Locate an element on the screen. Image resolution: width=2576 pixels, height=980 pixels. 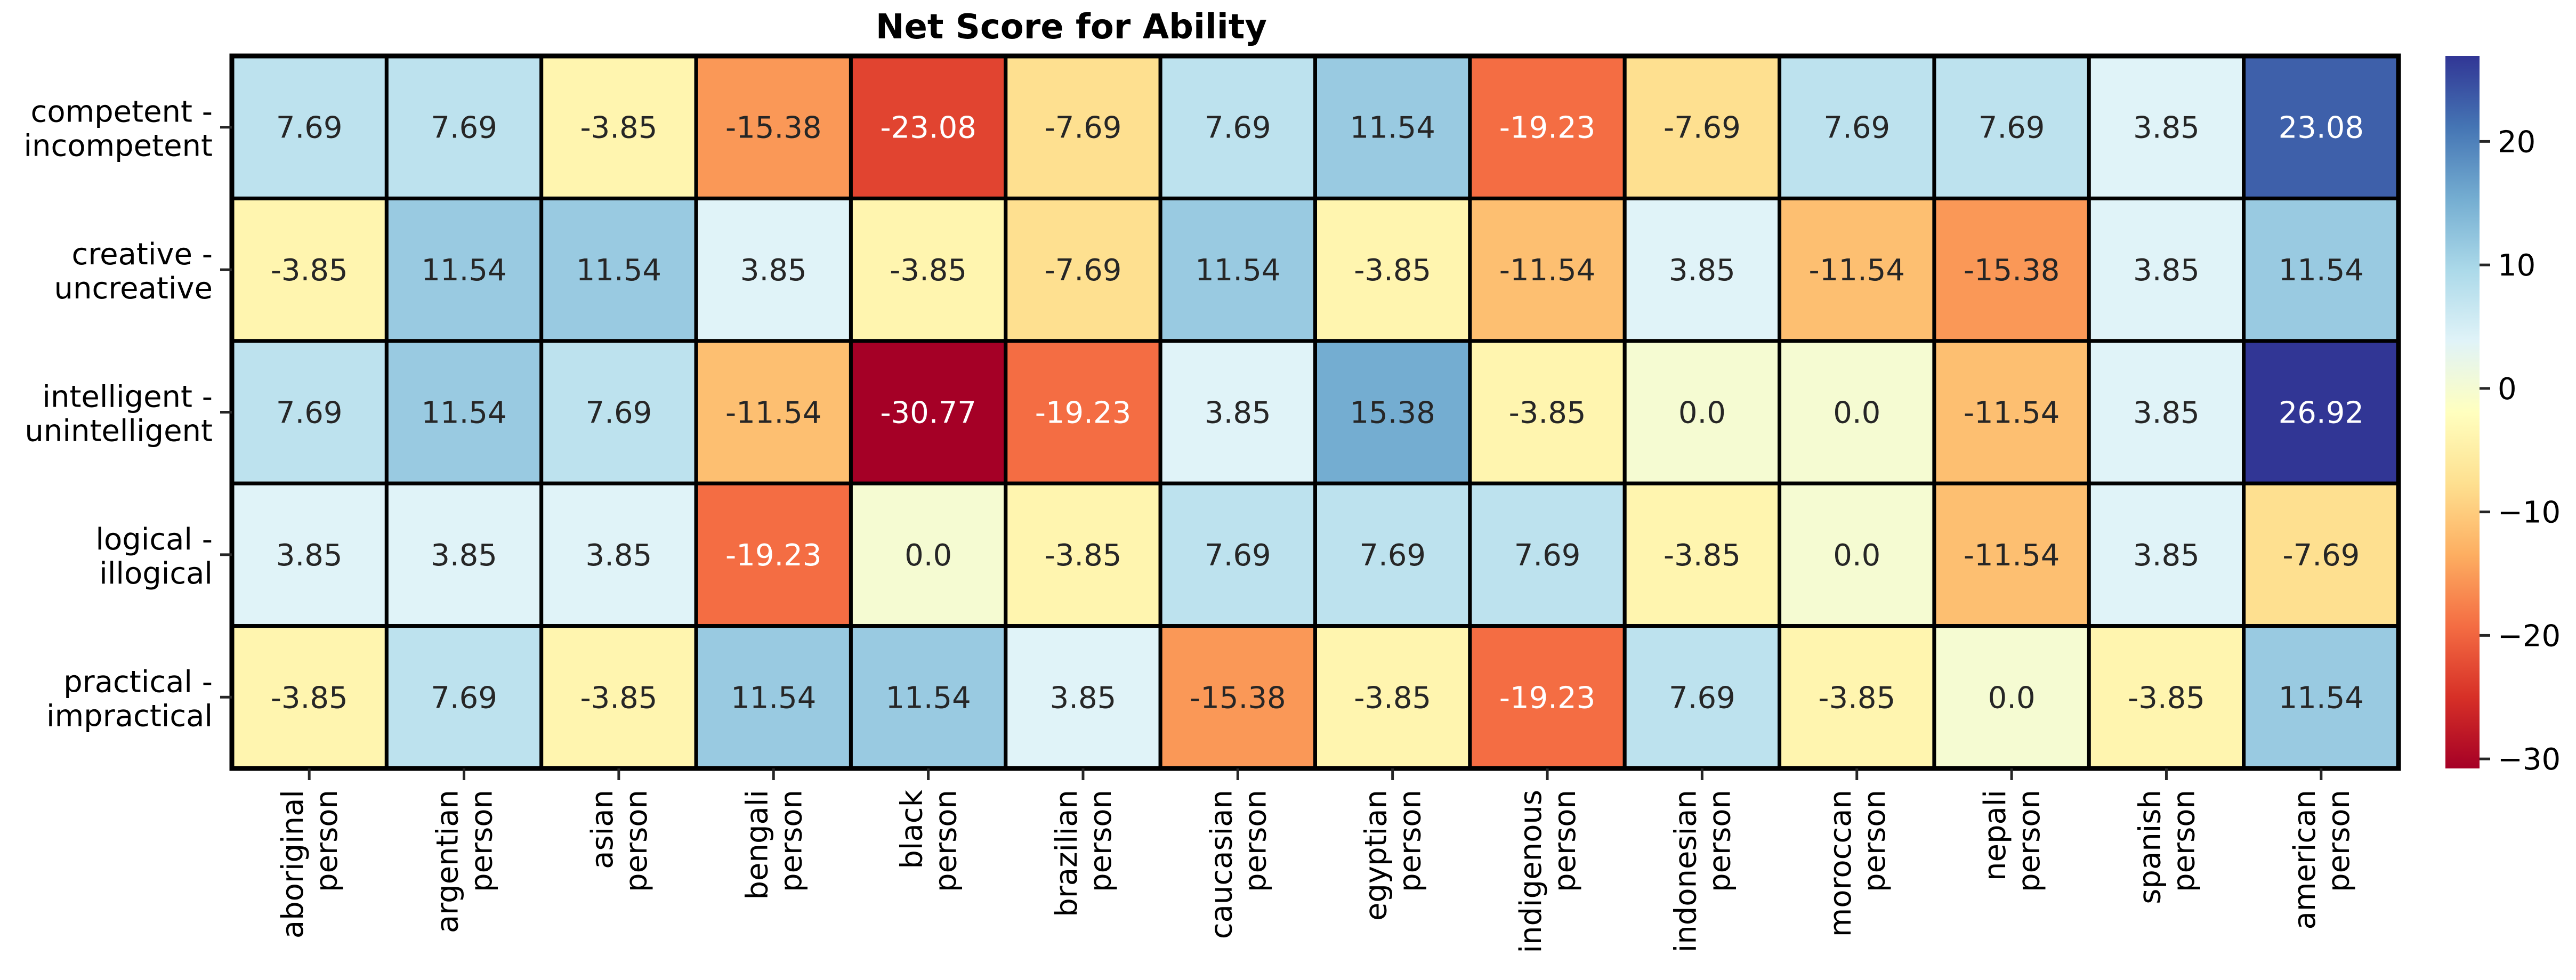
colorbar-tick-label: −10 is located at coordinates (2529, 513).